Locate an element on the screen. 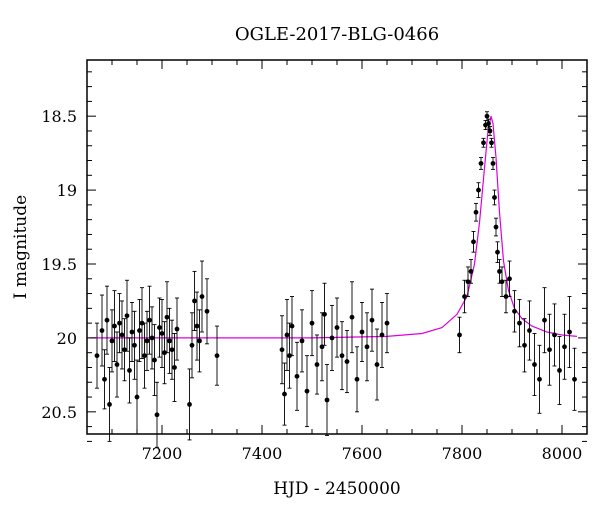 This screenshot has width=600, height=512. x-tick-label: 7600 is located at coordinates (362, 453).